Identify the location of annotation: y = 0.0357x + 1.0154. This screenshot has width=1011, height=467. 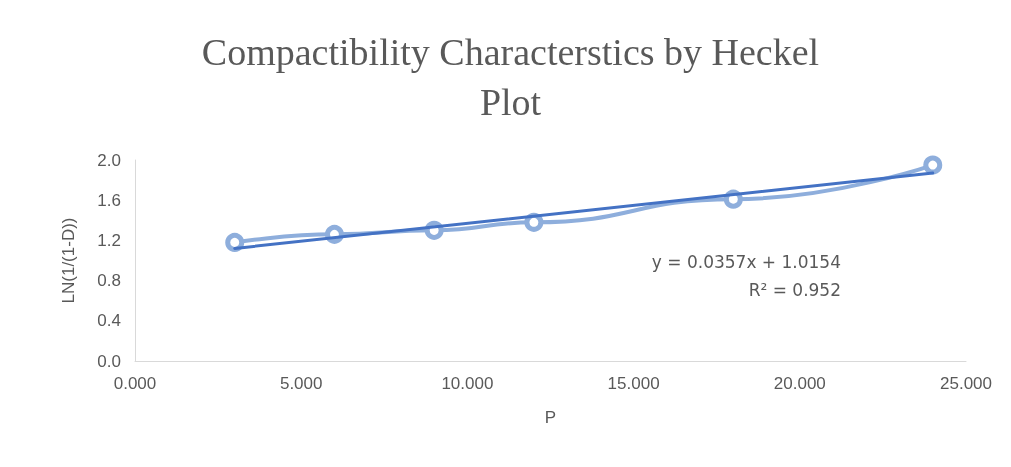
(746, 261).